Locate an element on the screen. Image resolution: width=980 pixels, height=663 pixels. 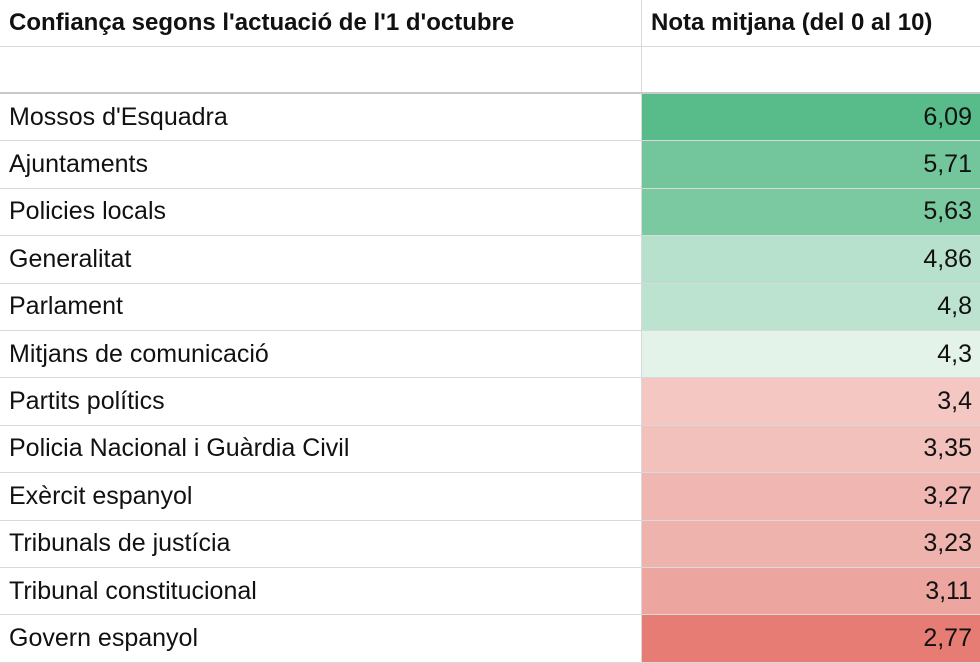
table-row: Mossos d'Esquadra 6,09 is located at coordinates (490, 118).